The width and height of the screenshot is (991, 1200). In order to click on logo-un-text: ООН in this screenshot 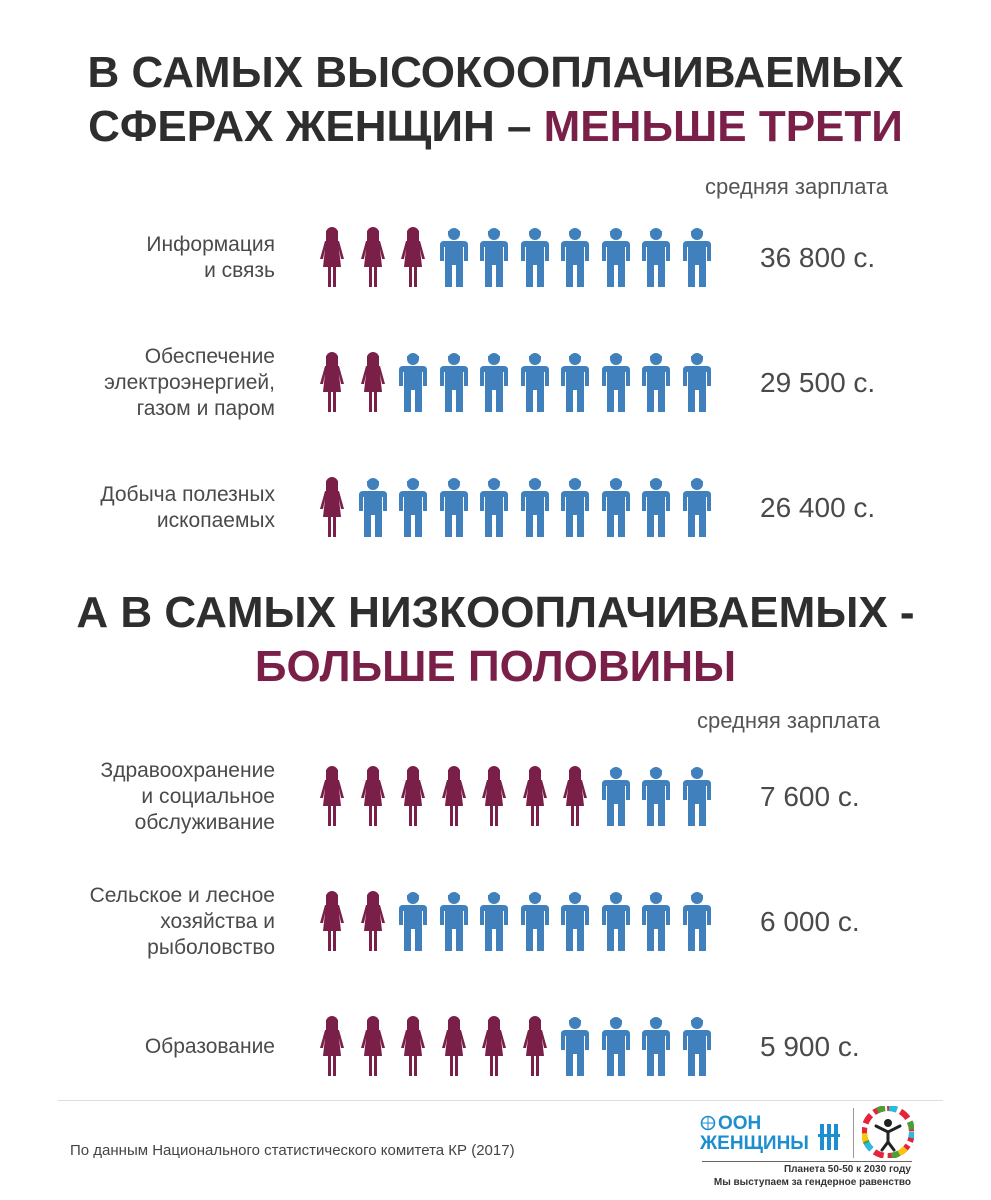, I will do `click(740, 1123)`.